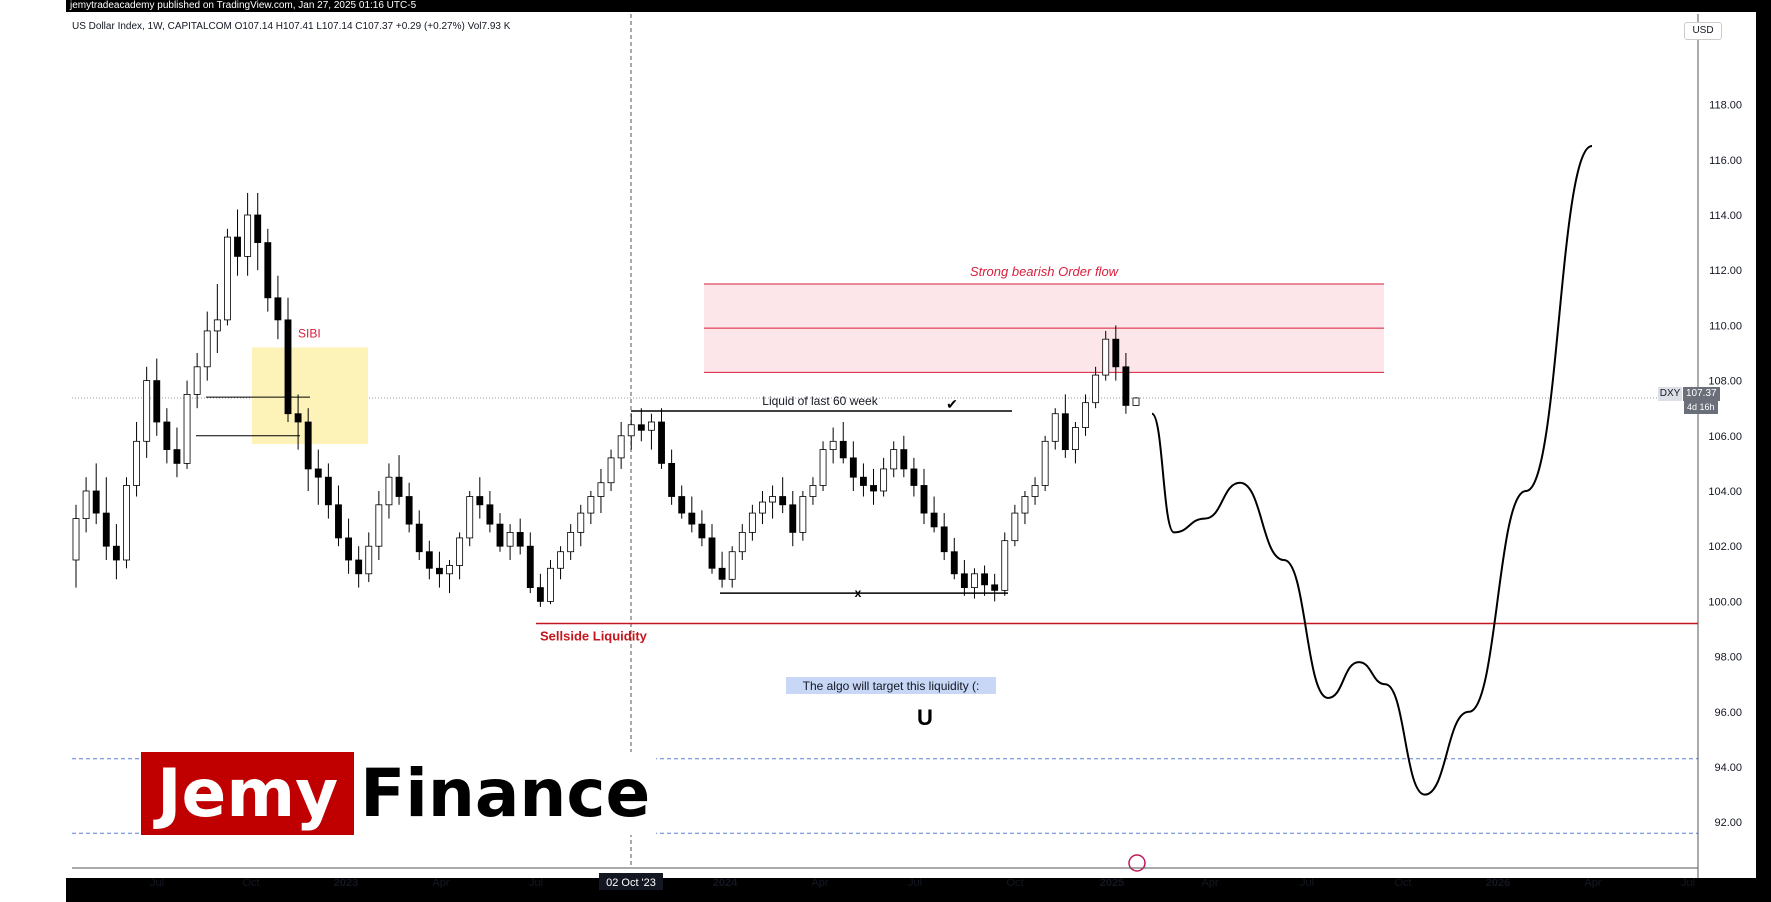  Describe the element at coordinates (1725, 216) in the screenshot. I see `y-tick-label: 114.00` at that location.